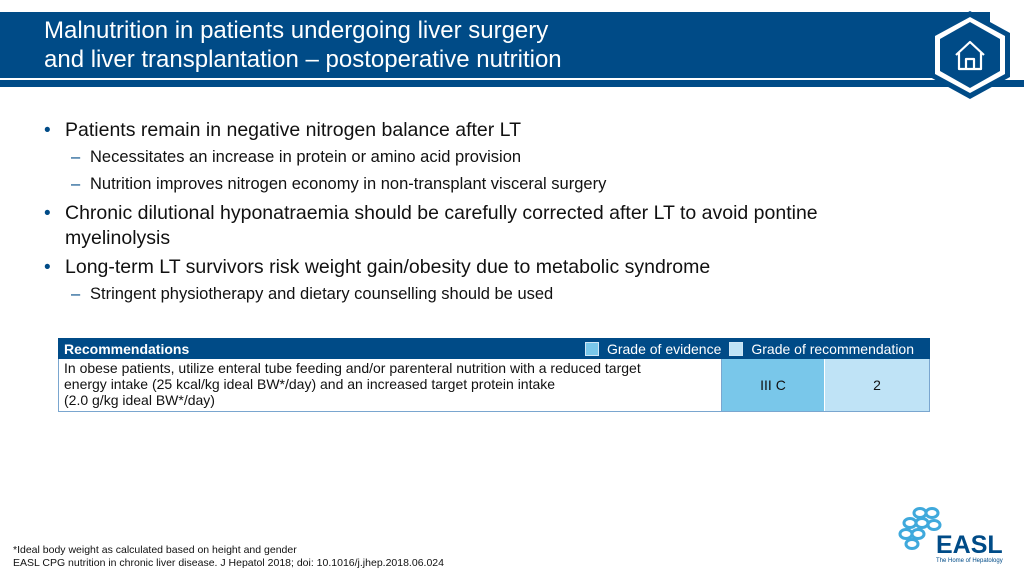 The image size is (1024, 575). I want to click on grade-of-evidence: III C, so click(772, 385).